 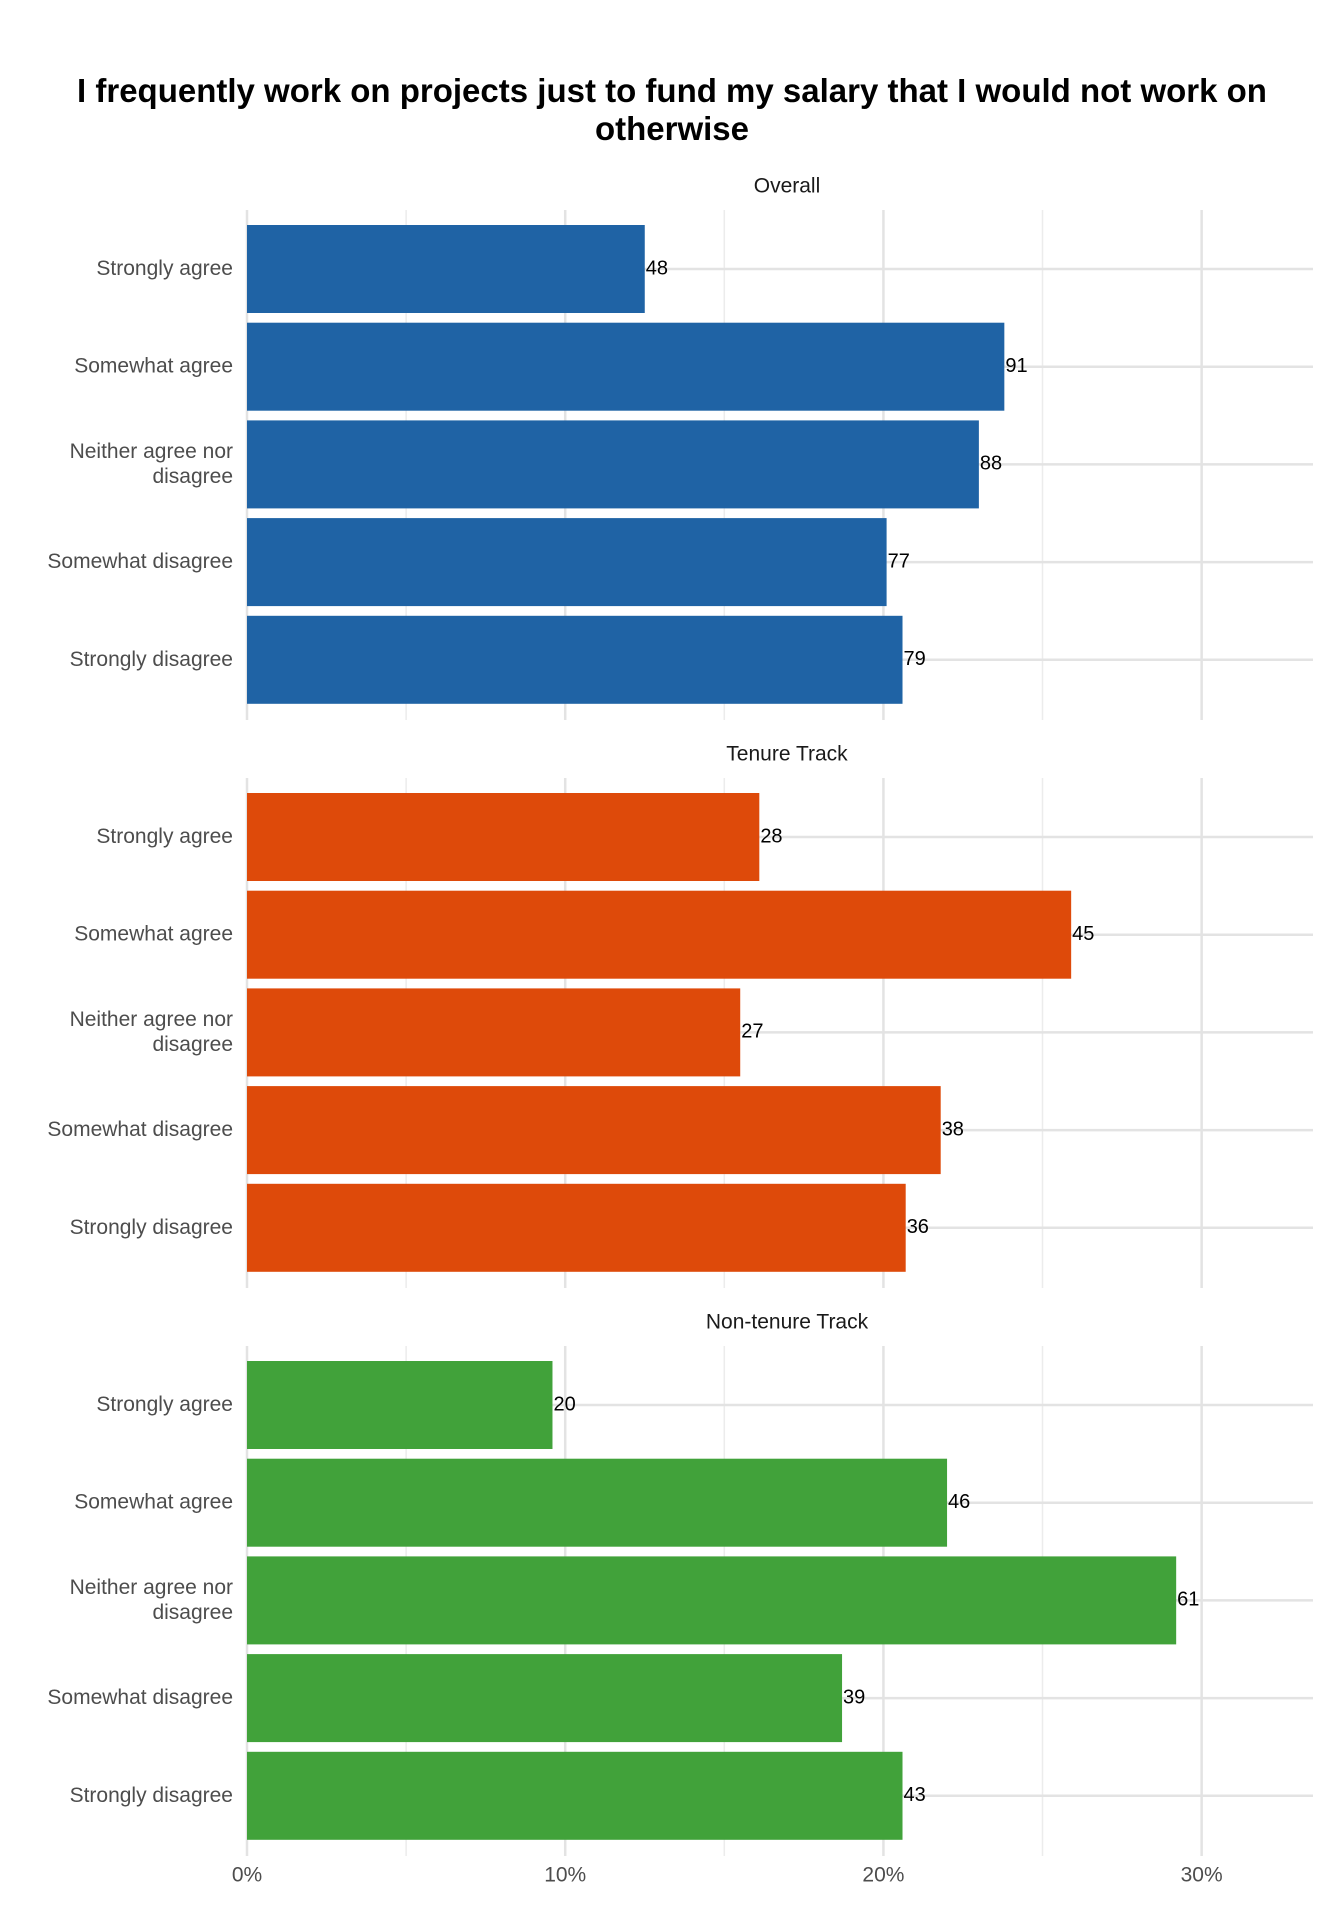 What do you see at coordinates (854, 1697) in the screenshot?
I see `data-label: 39` at bounding box center [854, 1697].